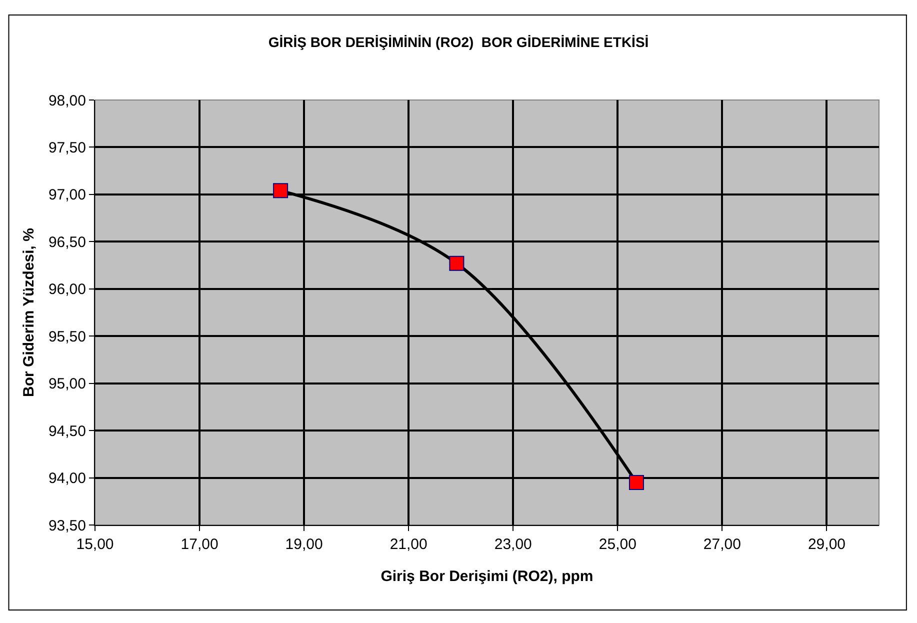  I want to click on y-tick-label: 94,50, so click(67, 431).